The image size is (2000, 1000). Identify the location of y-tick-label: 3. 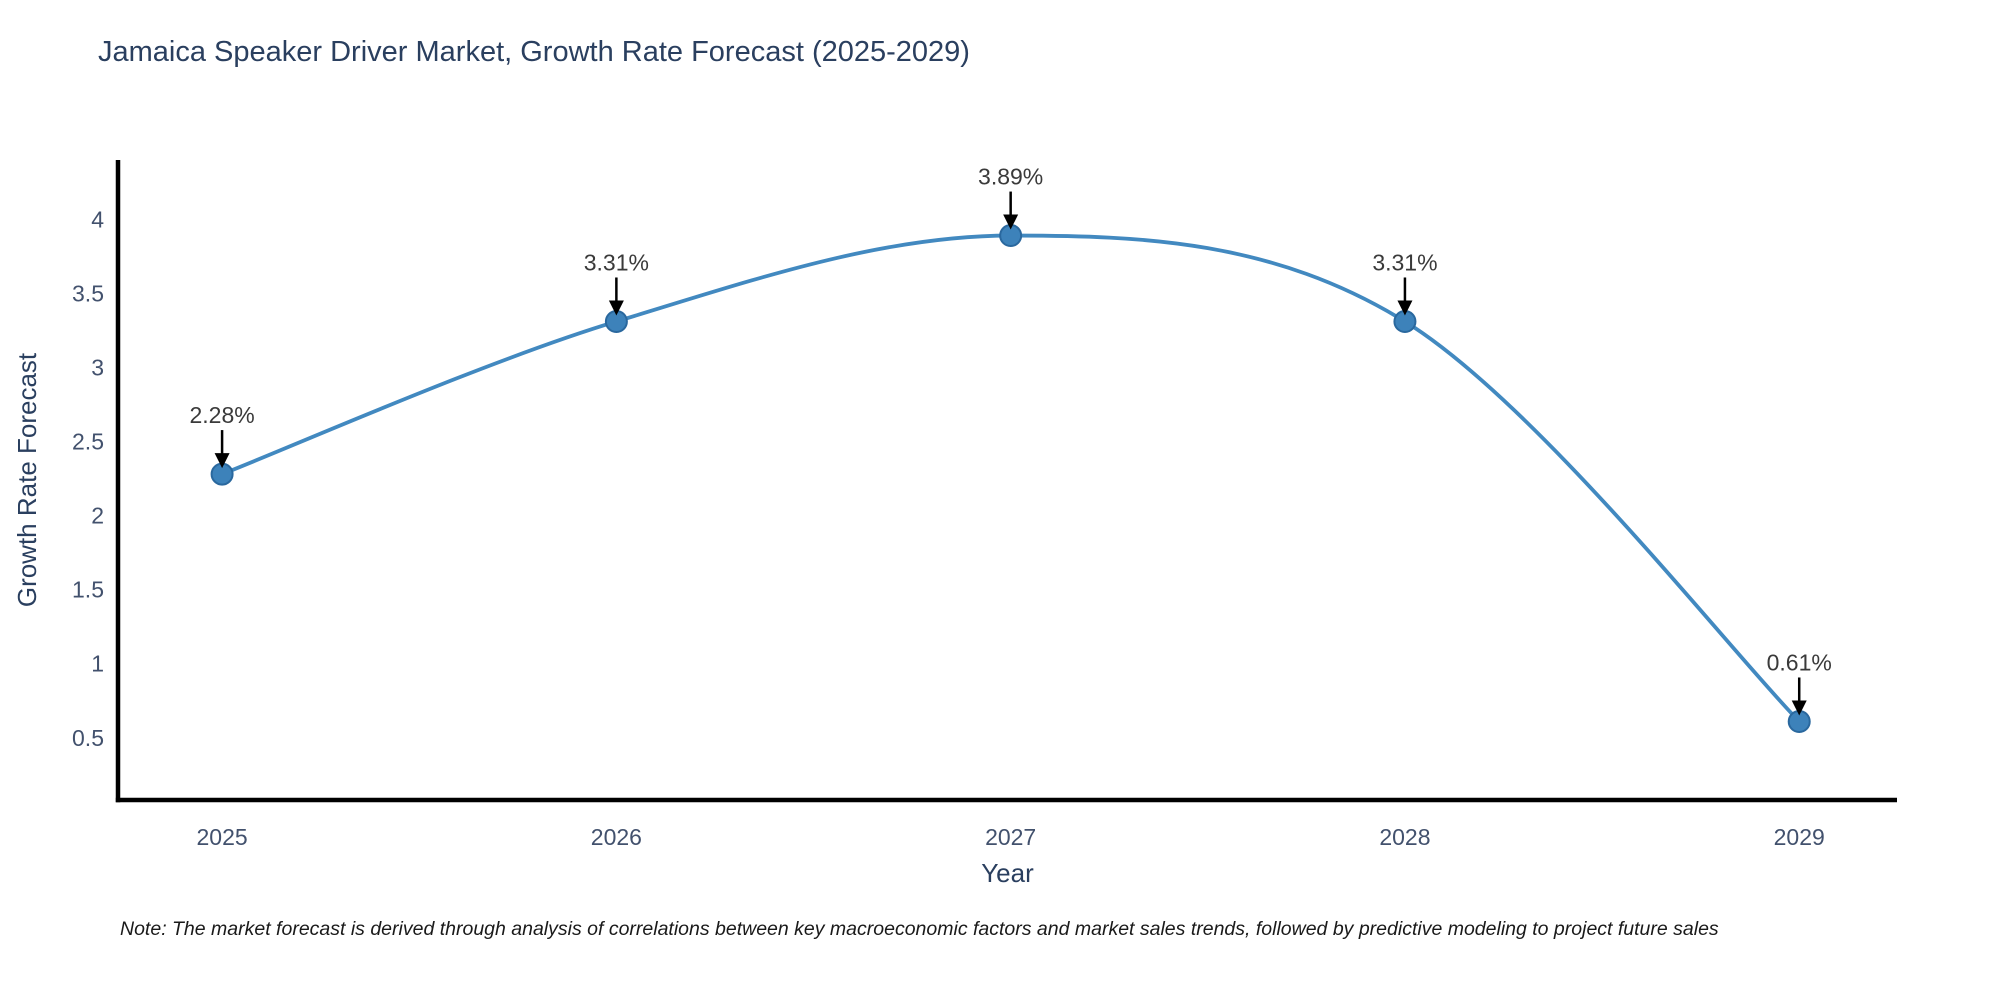
(97, 367).